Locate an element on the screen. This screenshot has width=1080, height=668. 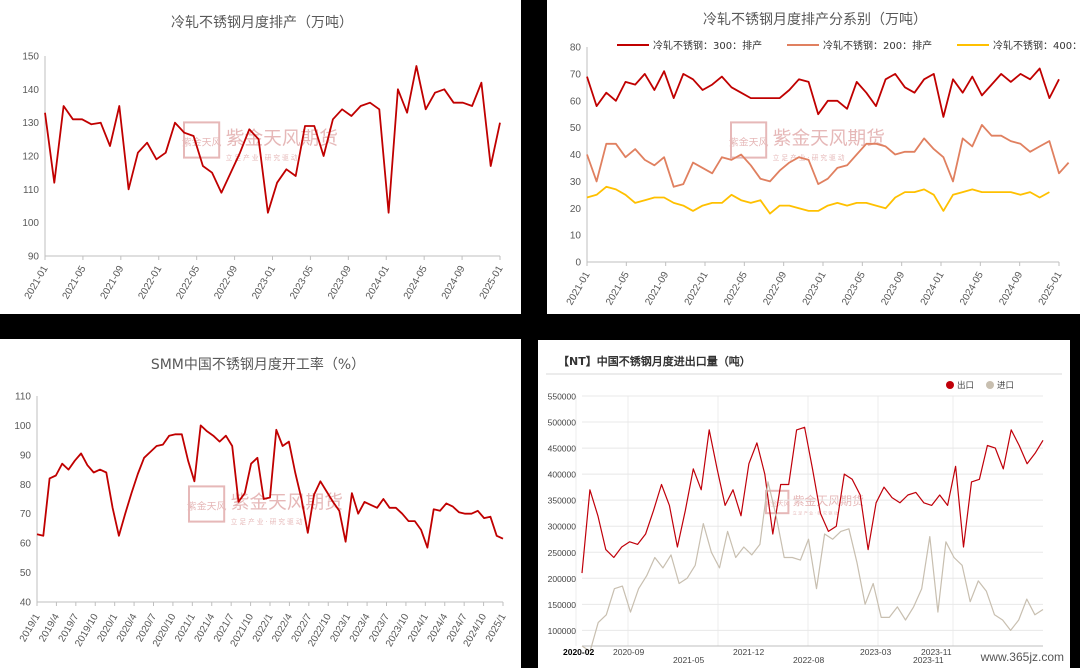
legend-label: 冷轧不锈钢：200：排产 is located at coordinates (877, 45).